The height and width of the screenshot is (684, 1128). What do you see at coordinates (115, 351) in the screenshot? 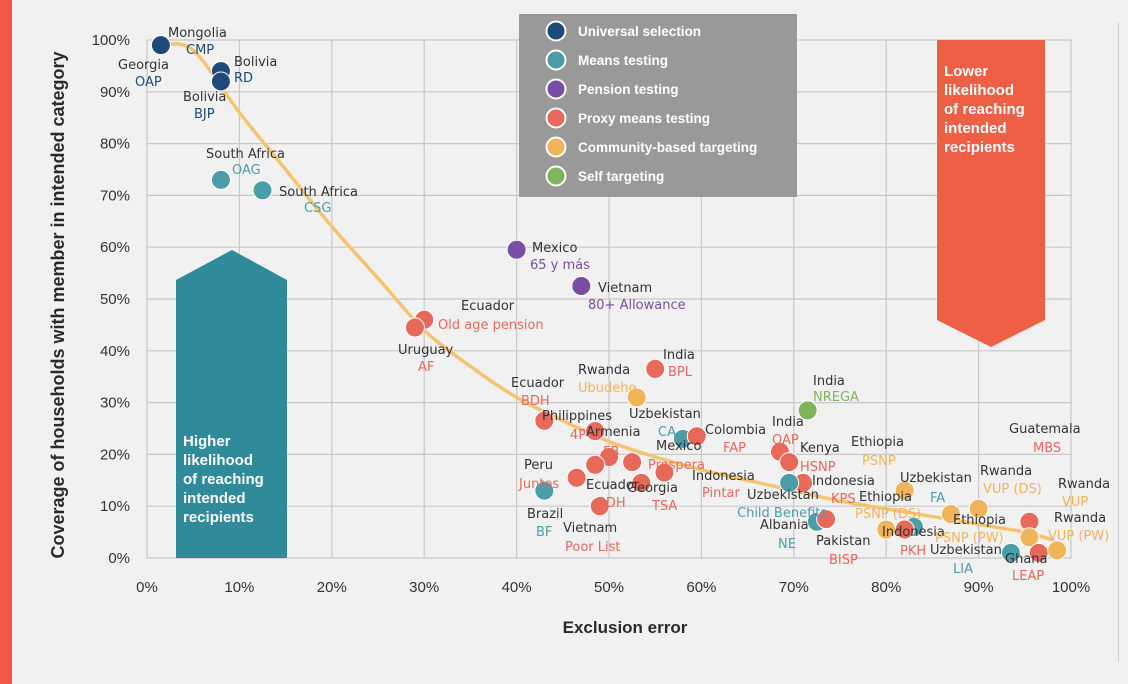
I see `y-tick-label: 40%` at bounding box center [115, 351].